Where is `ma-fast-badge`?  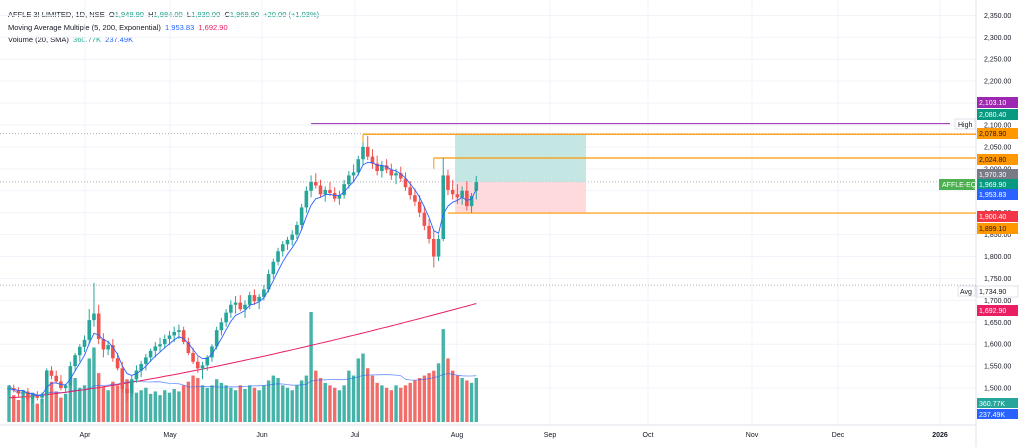
ma-fast-badge is located at coordinates (997, 194).